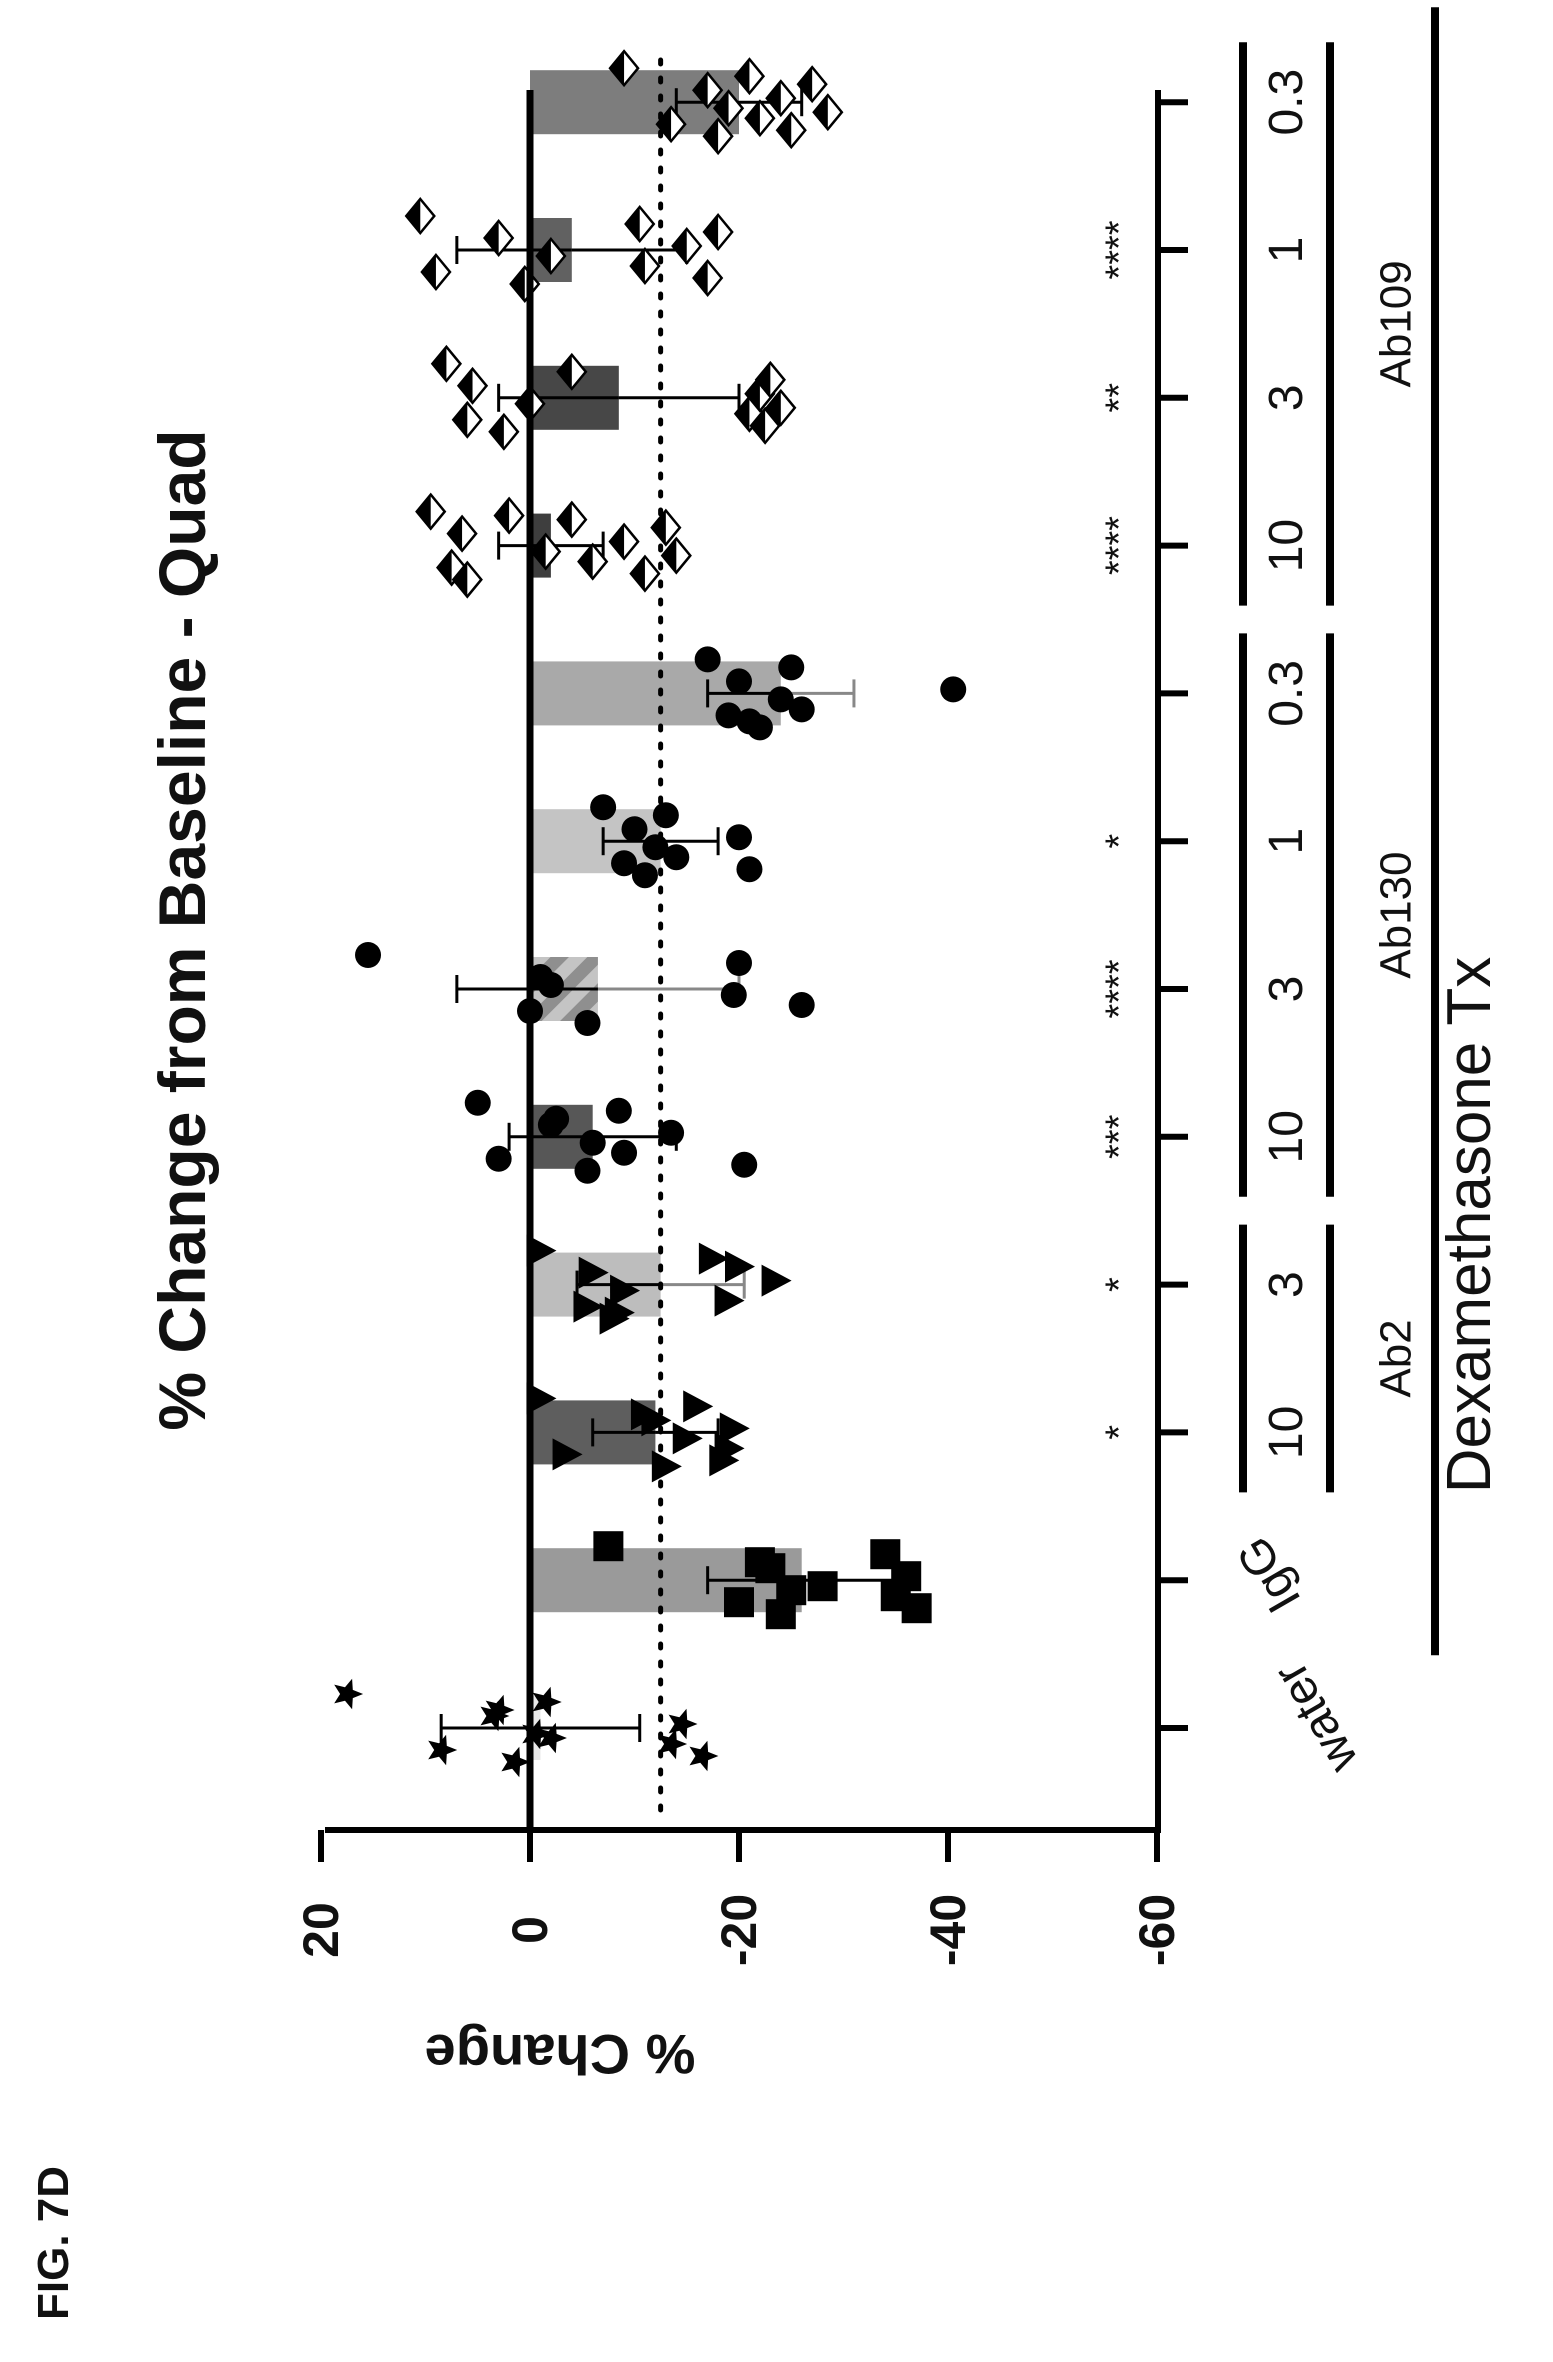 The image size is (1553, 2362). What do you see at coordinates (1157, 1930) in the screenshot?
I see `value-tick-label: -60` at bounding box center [1157, 1930].